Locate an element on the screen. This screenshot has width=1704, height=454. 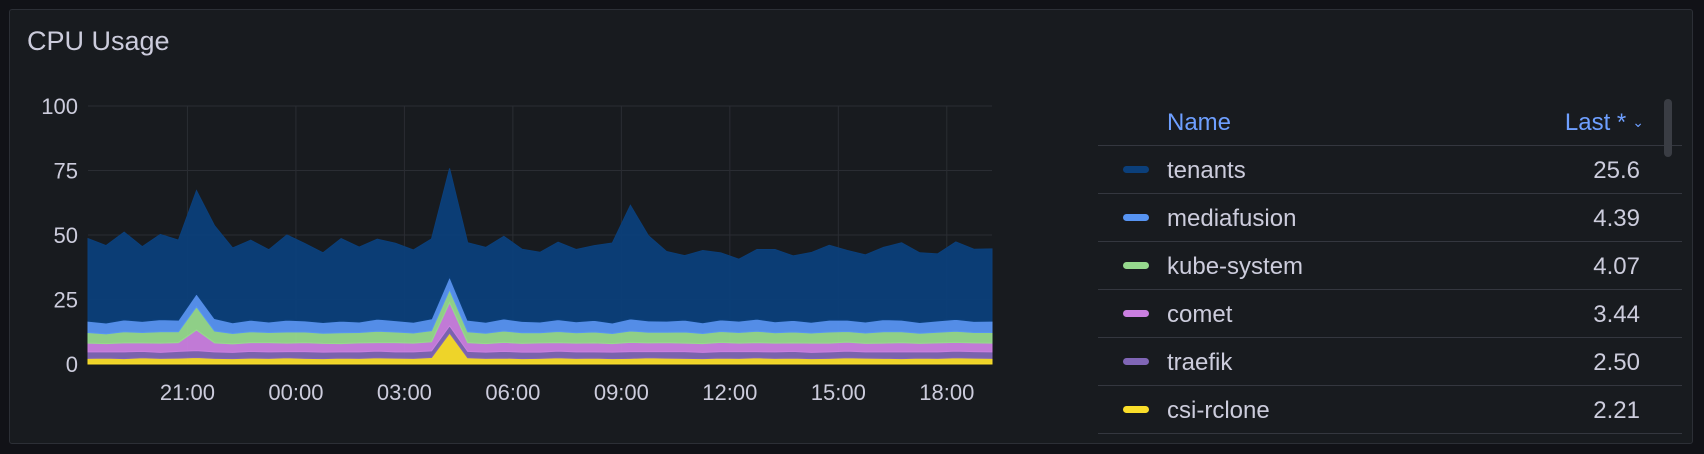
legend-row: tenants 25.6 is located at coordinates (1390, 170).